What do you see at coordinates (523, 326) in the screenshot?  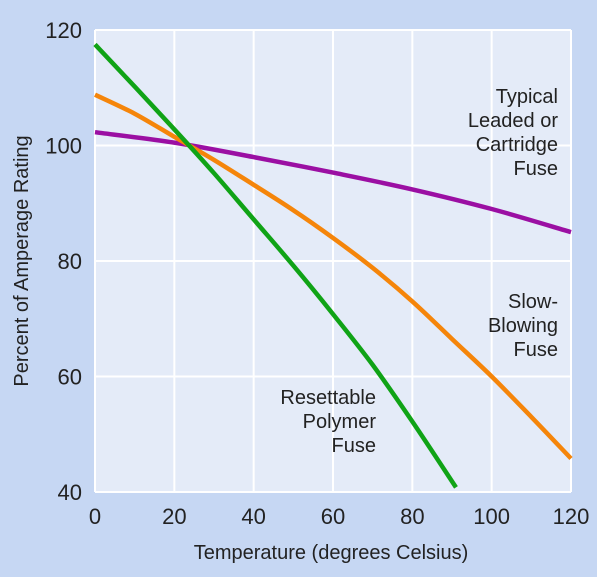 I see `slow-blowing-fuse-label: Slow-Blowing Fuse` at bounding box center [523, 326].